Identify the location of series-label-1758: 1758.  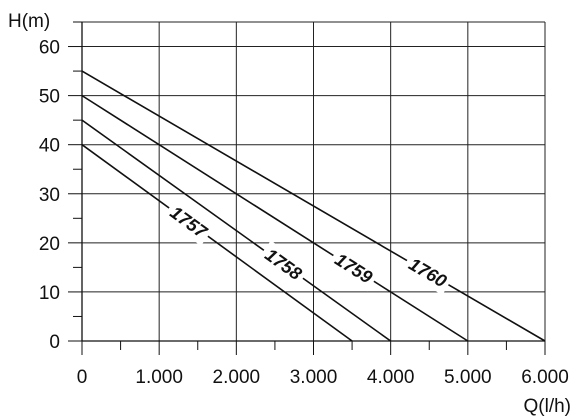
(283, 264).